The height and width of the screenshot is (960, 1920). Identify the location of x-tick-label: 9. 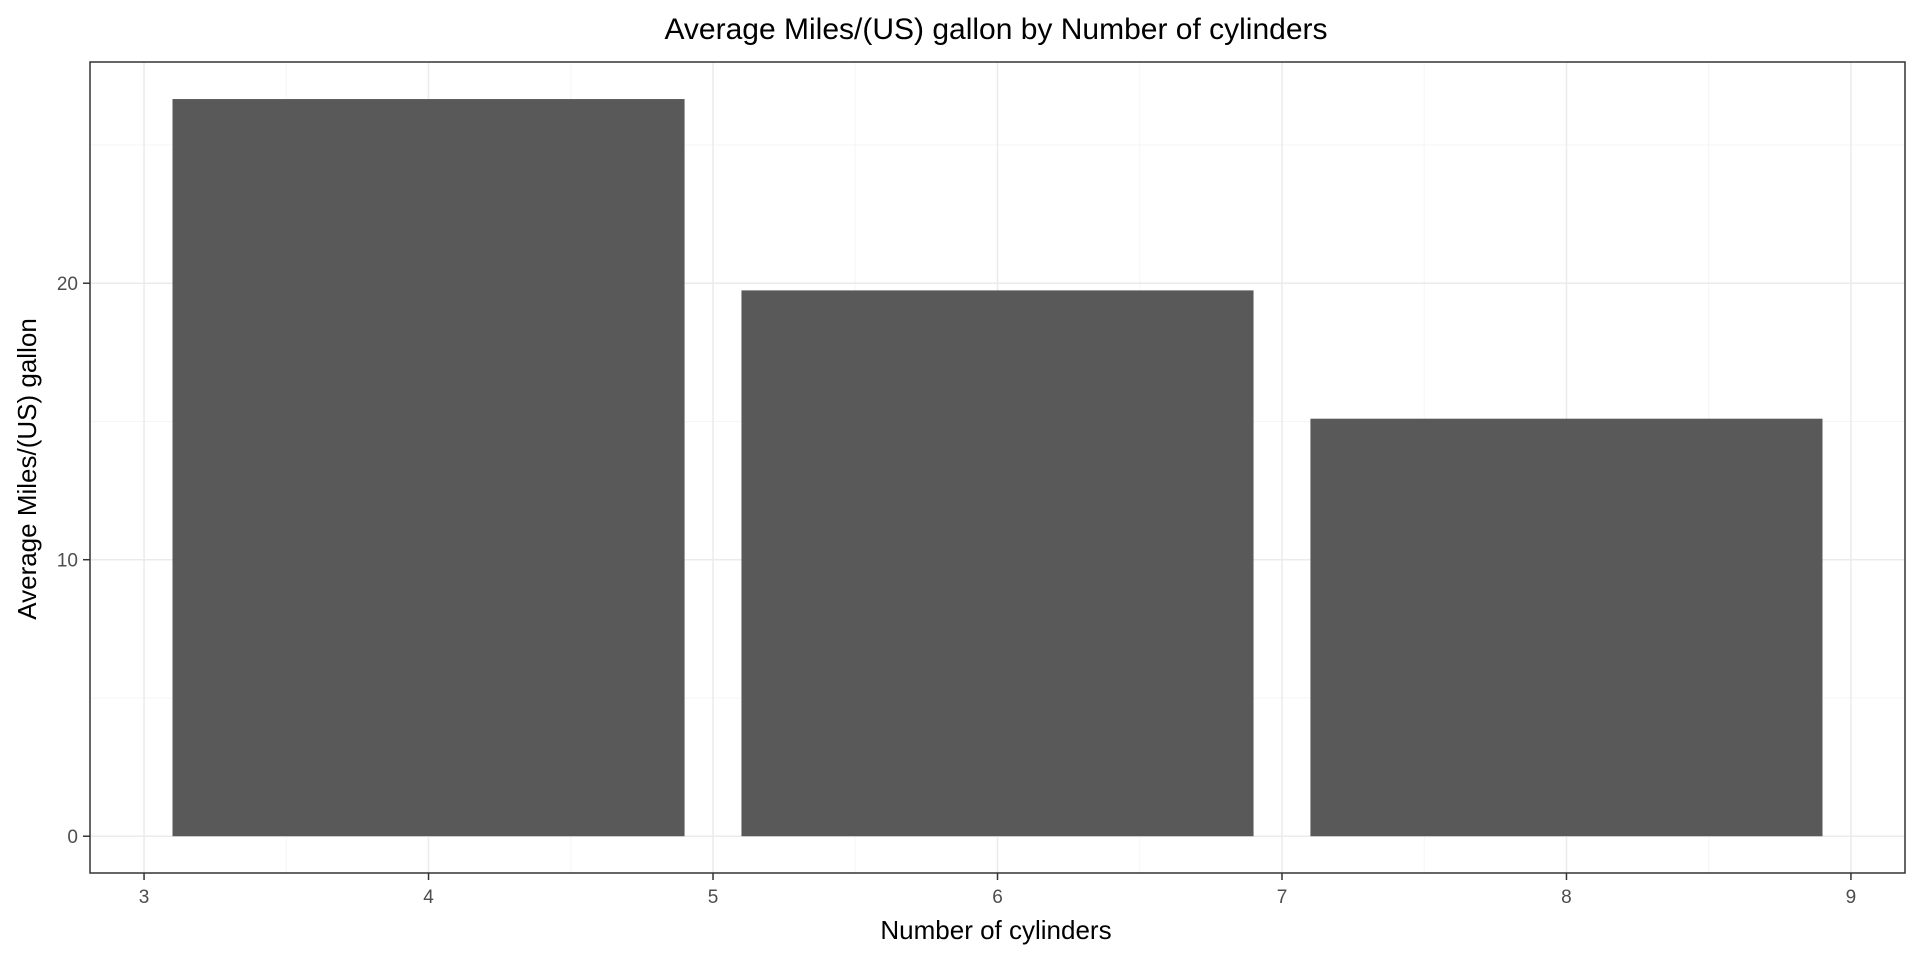
(1851, 897).